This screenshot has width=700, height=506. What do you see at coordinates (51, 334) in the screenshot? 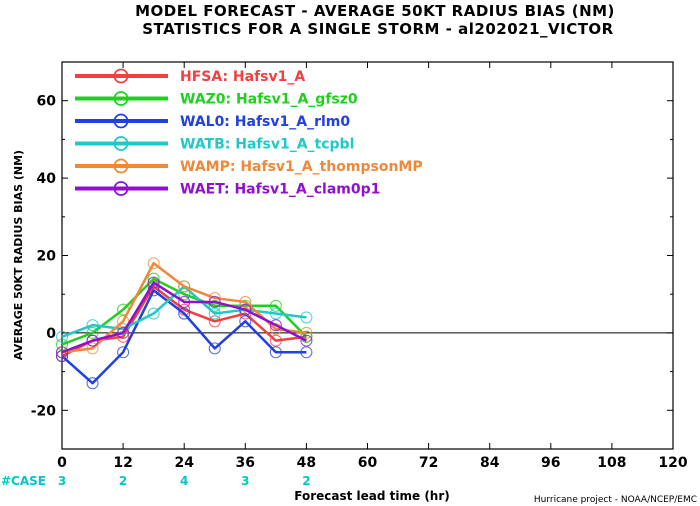
I see `y-tick-label: 0` at bounding box center [51, 334].